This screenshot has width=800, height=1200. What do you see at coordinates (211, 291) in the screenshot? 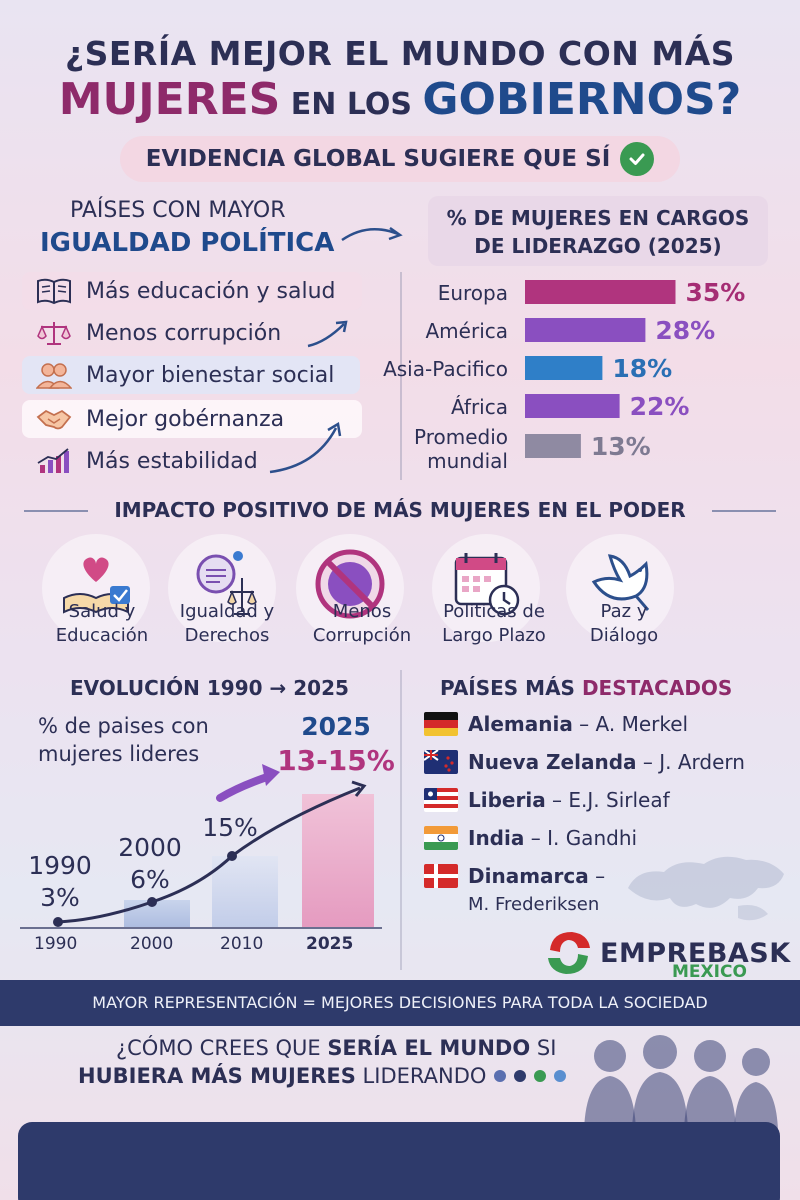
I see `benefit-label: Más educación y salud` at bounding box center [211, 291].